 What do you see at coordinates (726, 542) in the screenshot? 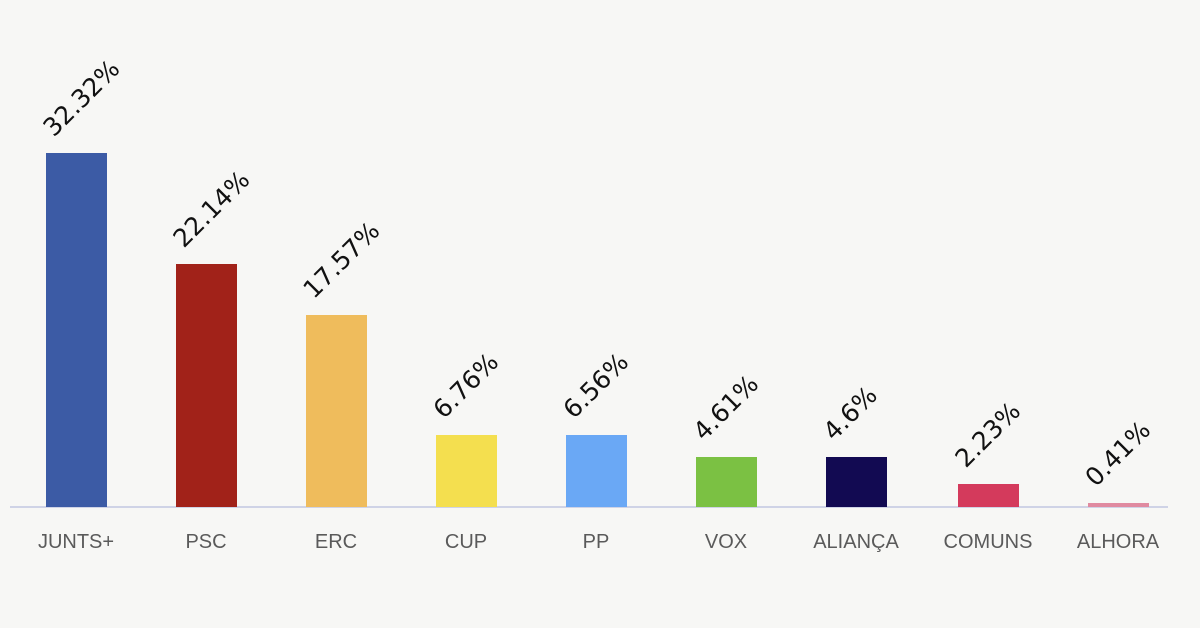
I see `category-label: VOX` at bounding box center [726, 542].